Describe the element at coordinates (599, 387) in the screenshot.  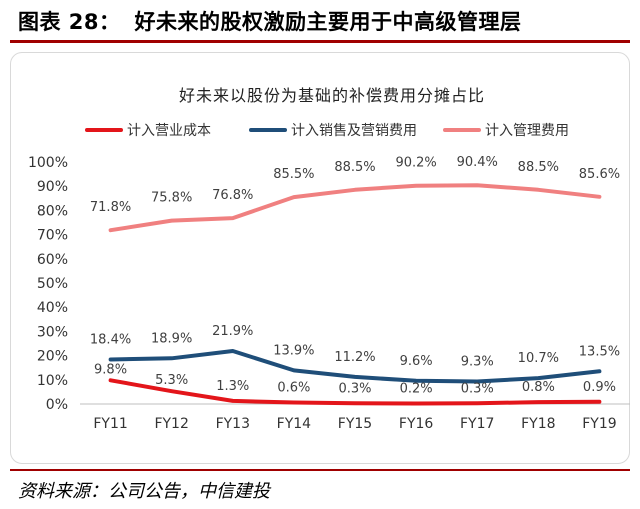
I see `data-label: 0.9%` at that location.